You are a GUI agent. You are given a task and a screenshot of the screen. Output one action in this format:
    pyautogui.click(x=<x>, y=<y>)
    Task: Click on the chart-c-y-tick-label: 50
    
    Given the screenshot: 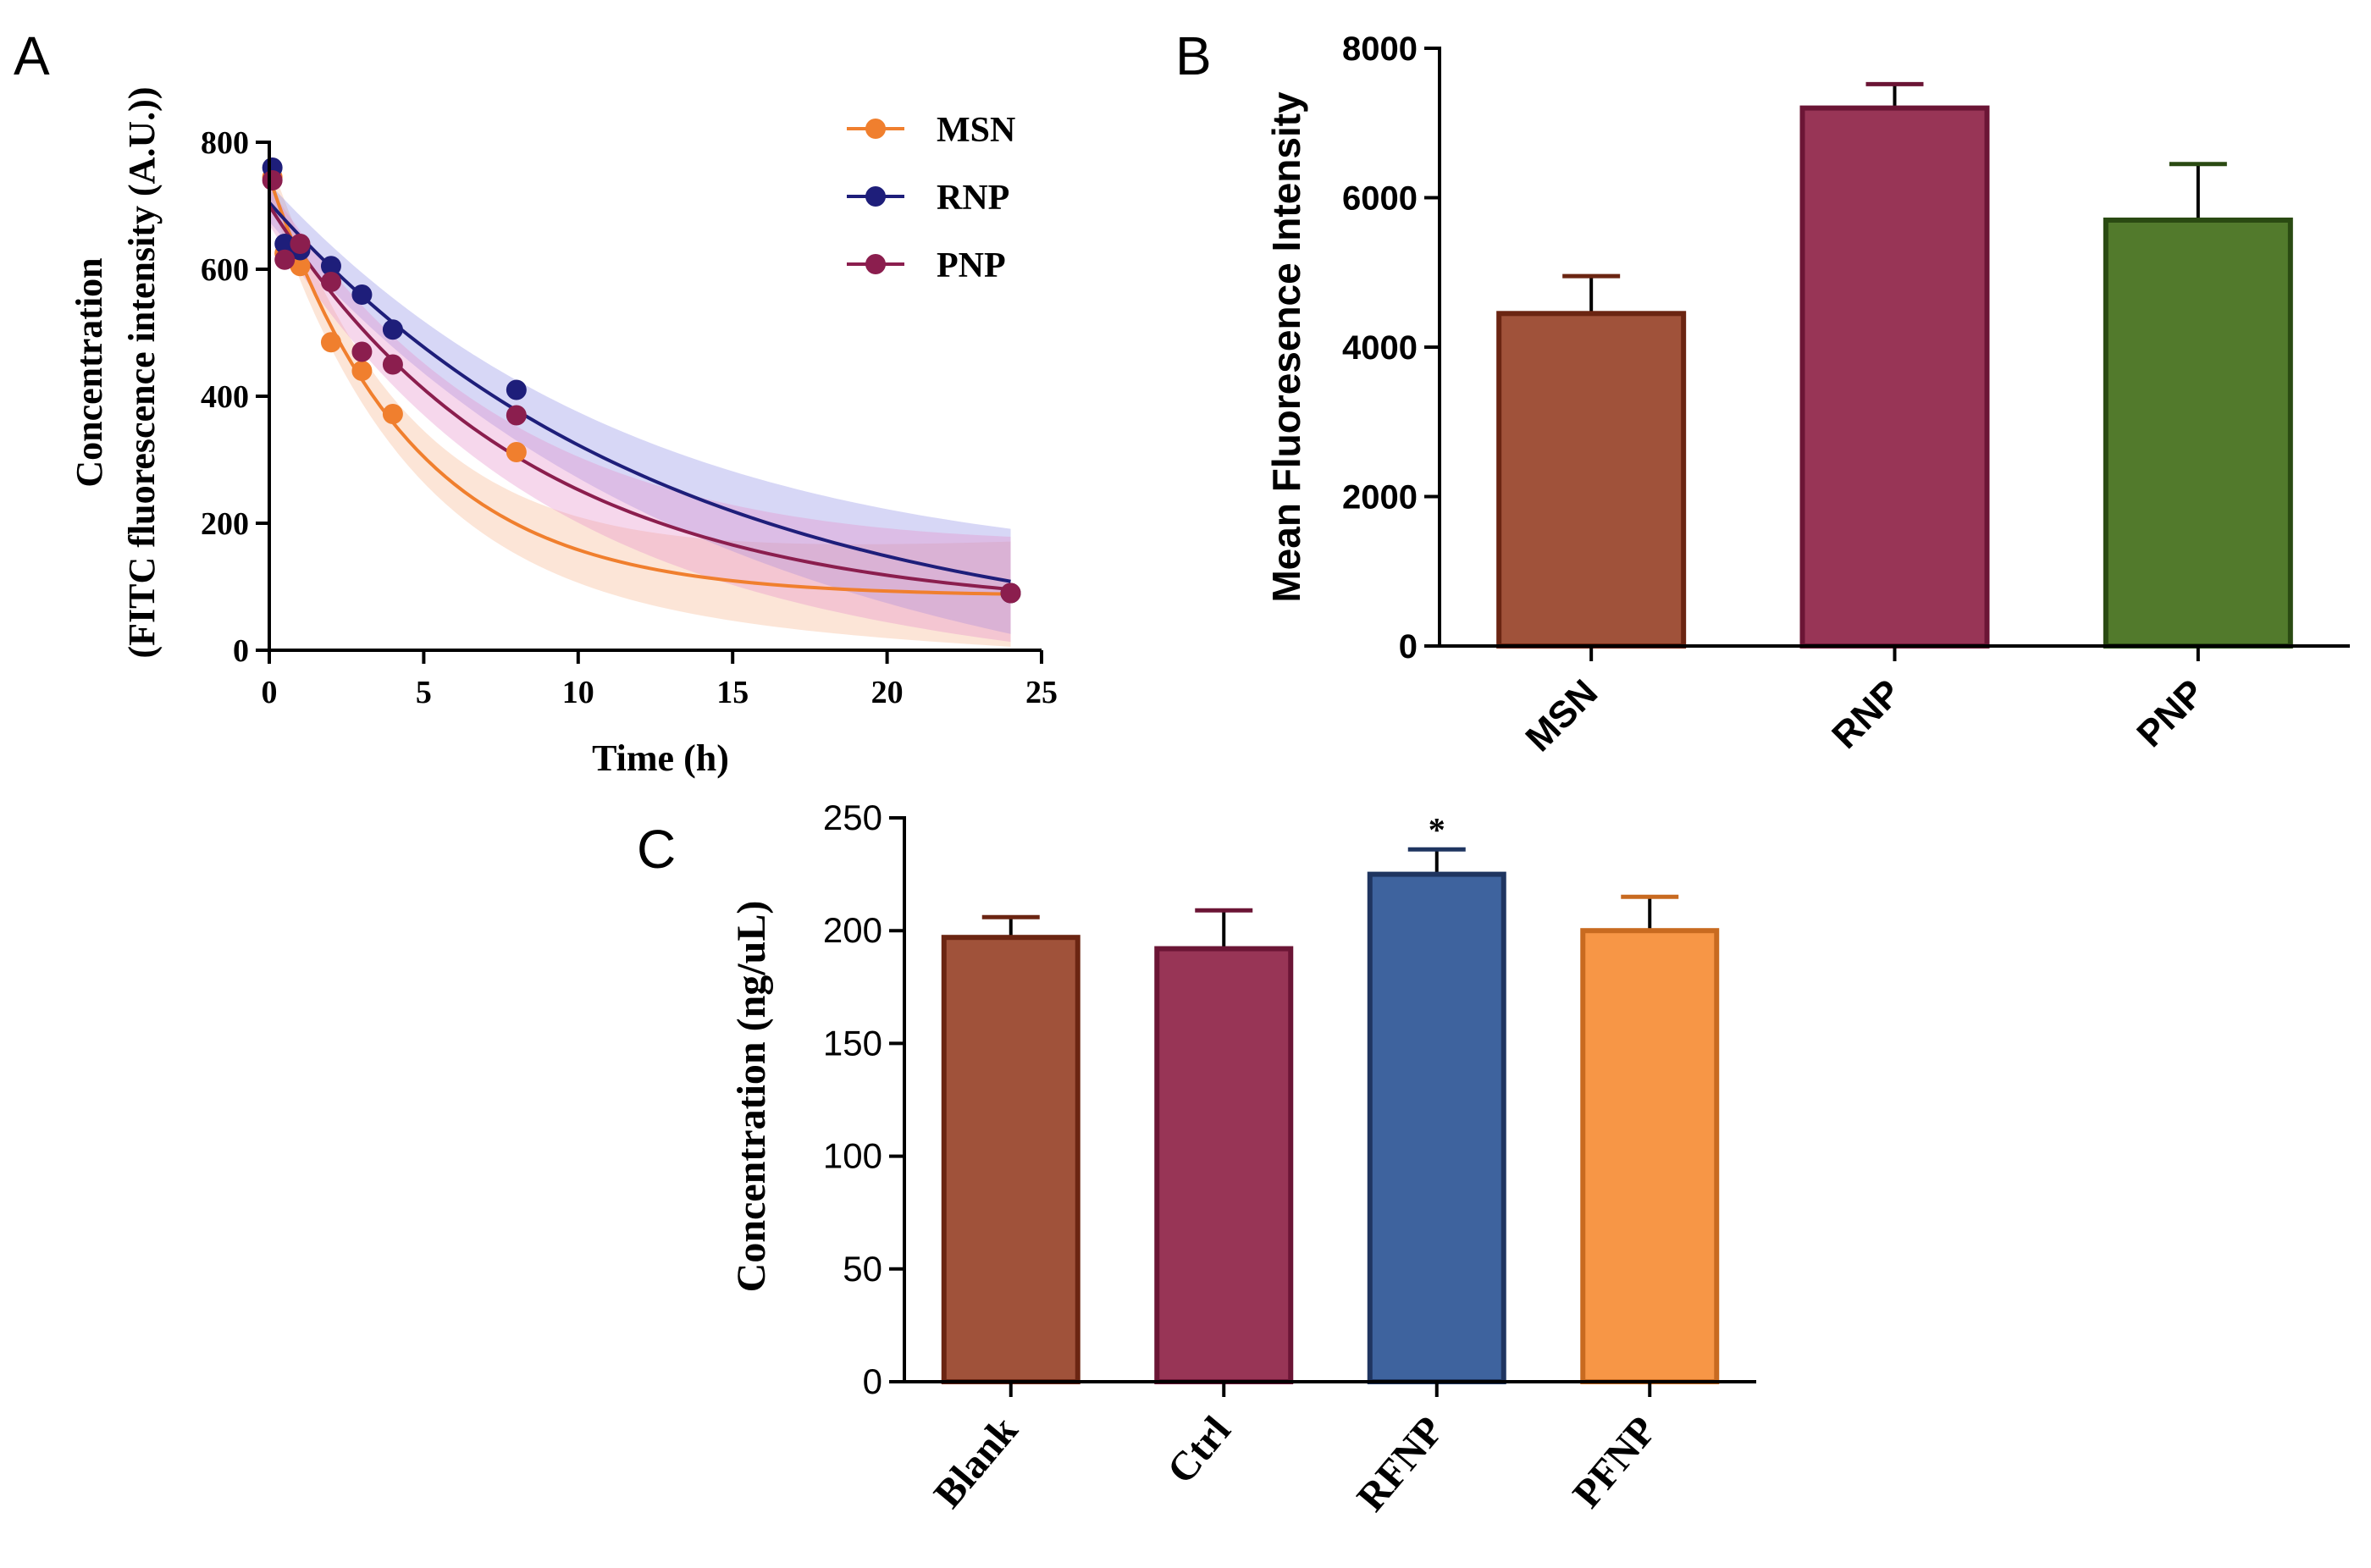 What is the action you would take?
    pyautogui.click(x=862, y=1269)
    